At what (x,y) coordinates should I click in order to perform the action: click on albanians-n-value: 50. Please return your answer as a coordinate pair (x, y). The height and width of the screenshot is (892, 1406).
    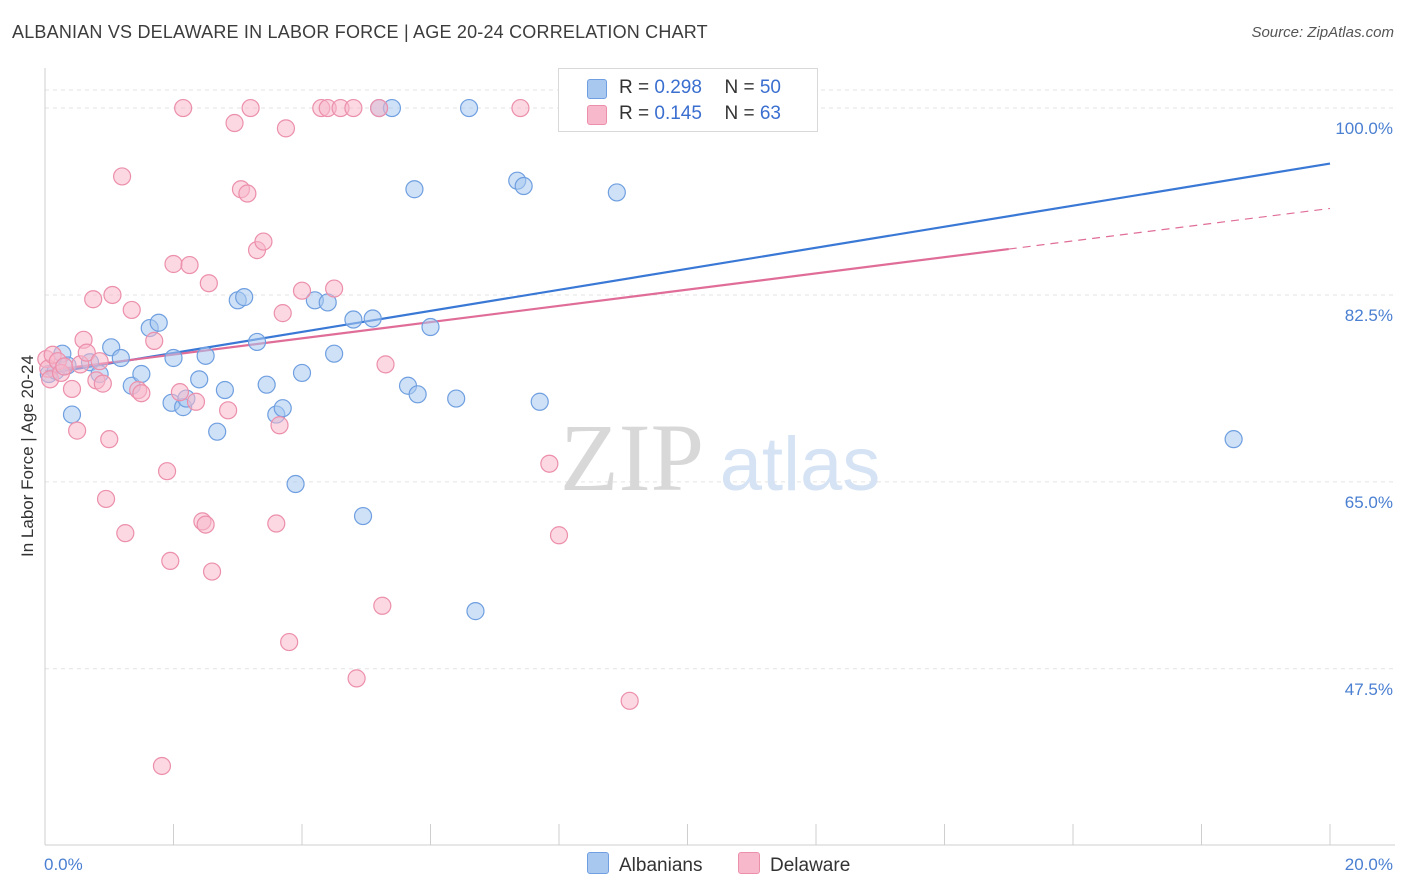
    Looking at the image, I should click on (770, 87).